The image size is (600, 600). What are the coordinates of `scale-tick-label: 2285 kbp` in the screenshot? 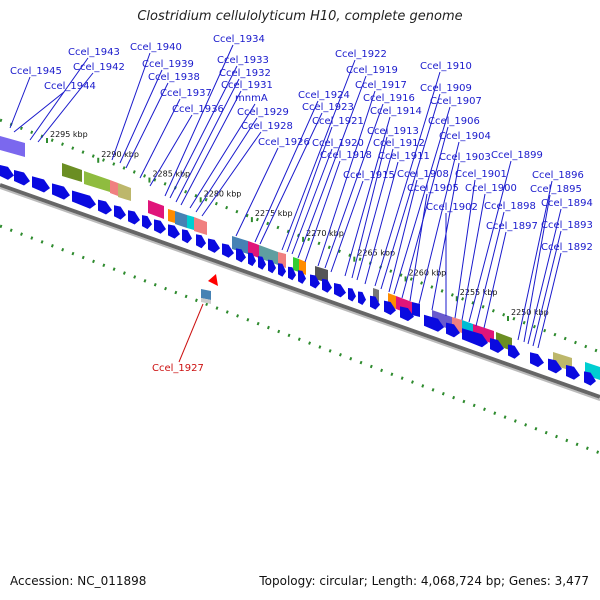 It's located at (171, 174).